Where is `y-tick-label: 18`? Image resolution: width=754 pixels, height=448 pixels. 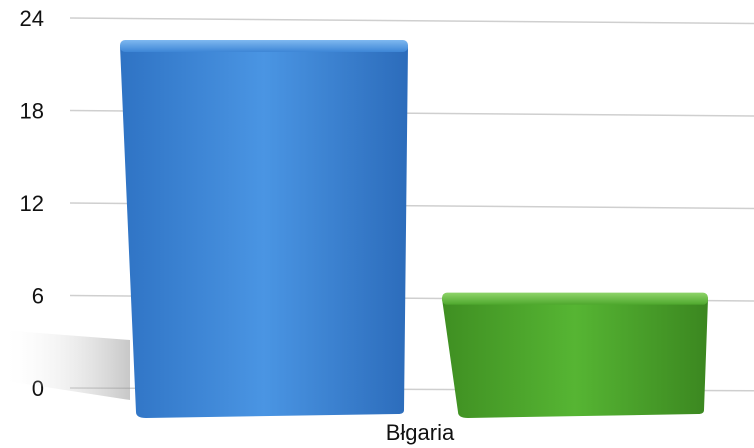 y-tick-label: 18 is located at coordinates (32, 111).